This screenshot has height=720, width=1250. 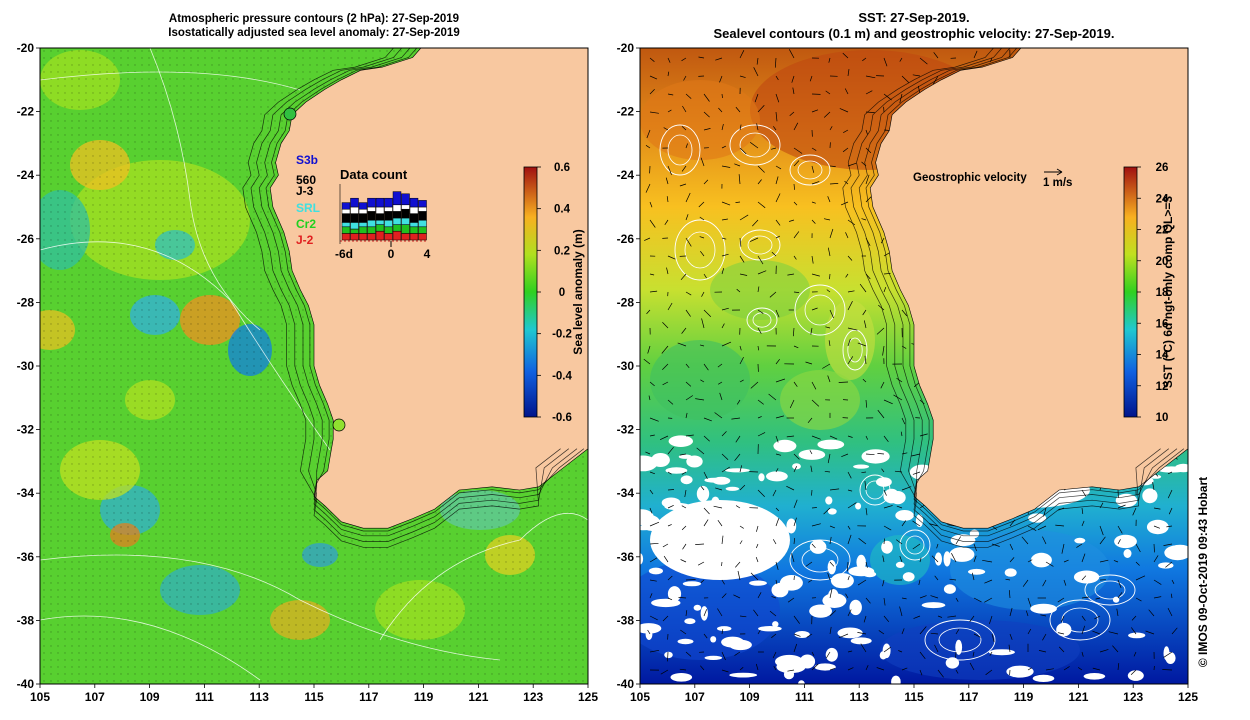 I want to click on colorbar-tick-label: 20, so click(x=1162, y=262).